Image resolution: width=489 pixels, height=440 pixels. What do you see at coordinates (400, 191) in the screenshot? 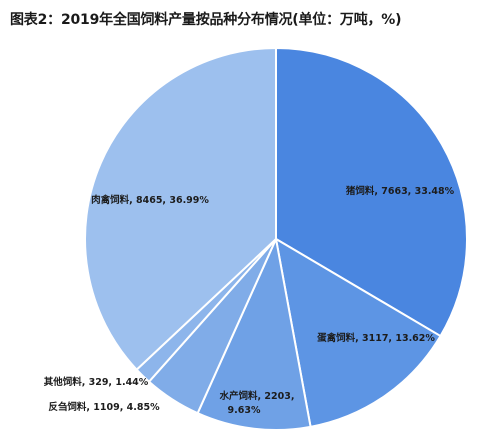
I see `slice-label: 猪饲料, 7663, 33.48%` at bounding box center [400, 191].